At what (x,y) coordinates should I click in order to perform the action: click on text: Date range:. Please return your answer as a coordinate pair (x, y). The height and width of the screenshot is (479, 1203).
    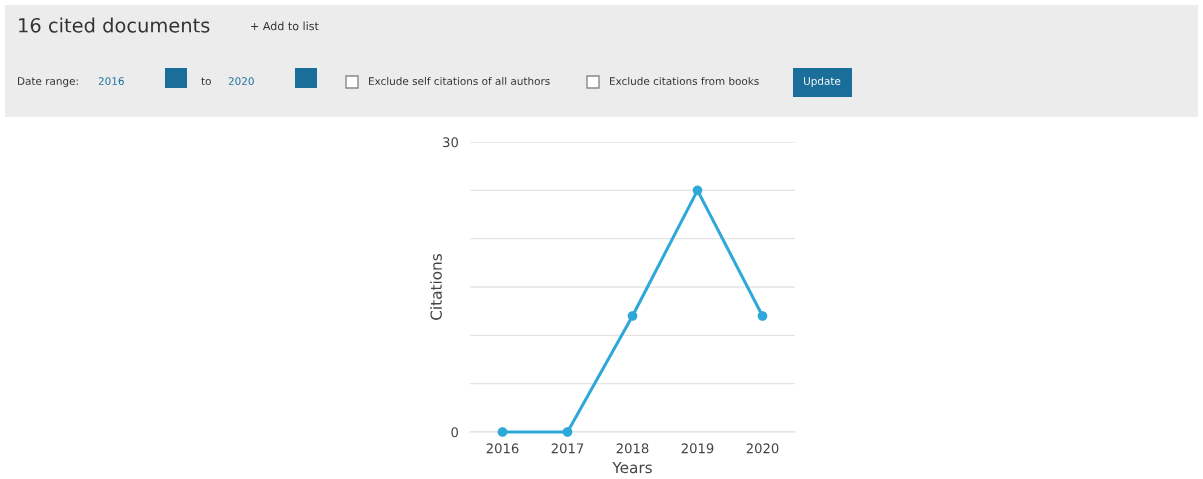
    Looking at the image, I should click on (48, 82).